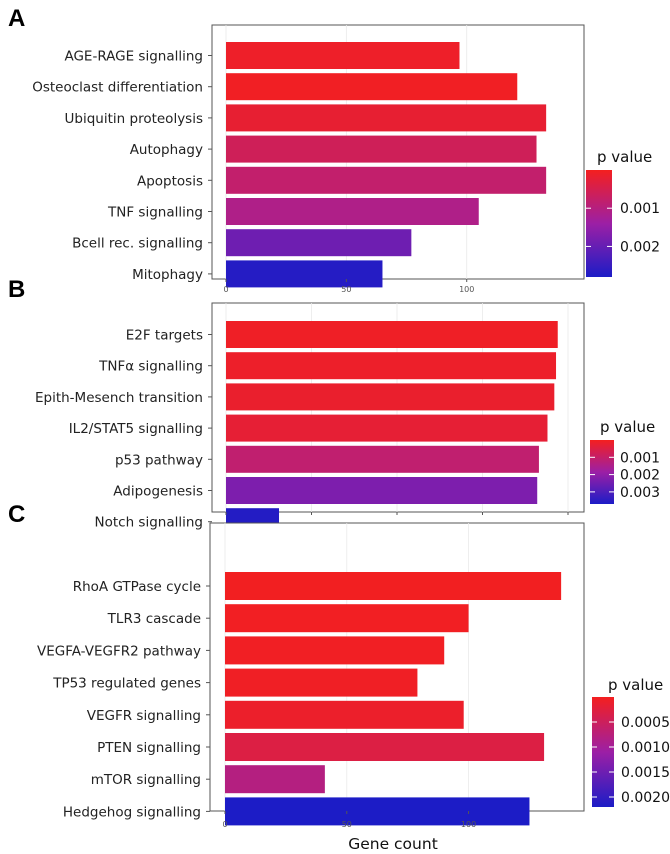 The height and width of the screenshot is (854, 670). Describe the element at coordinates (126, 684) in the screenshot. I see `category-label: TP53 regulated genes` at that location.